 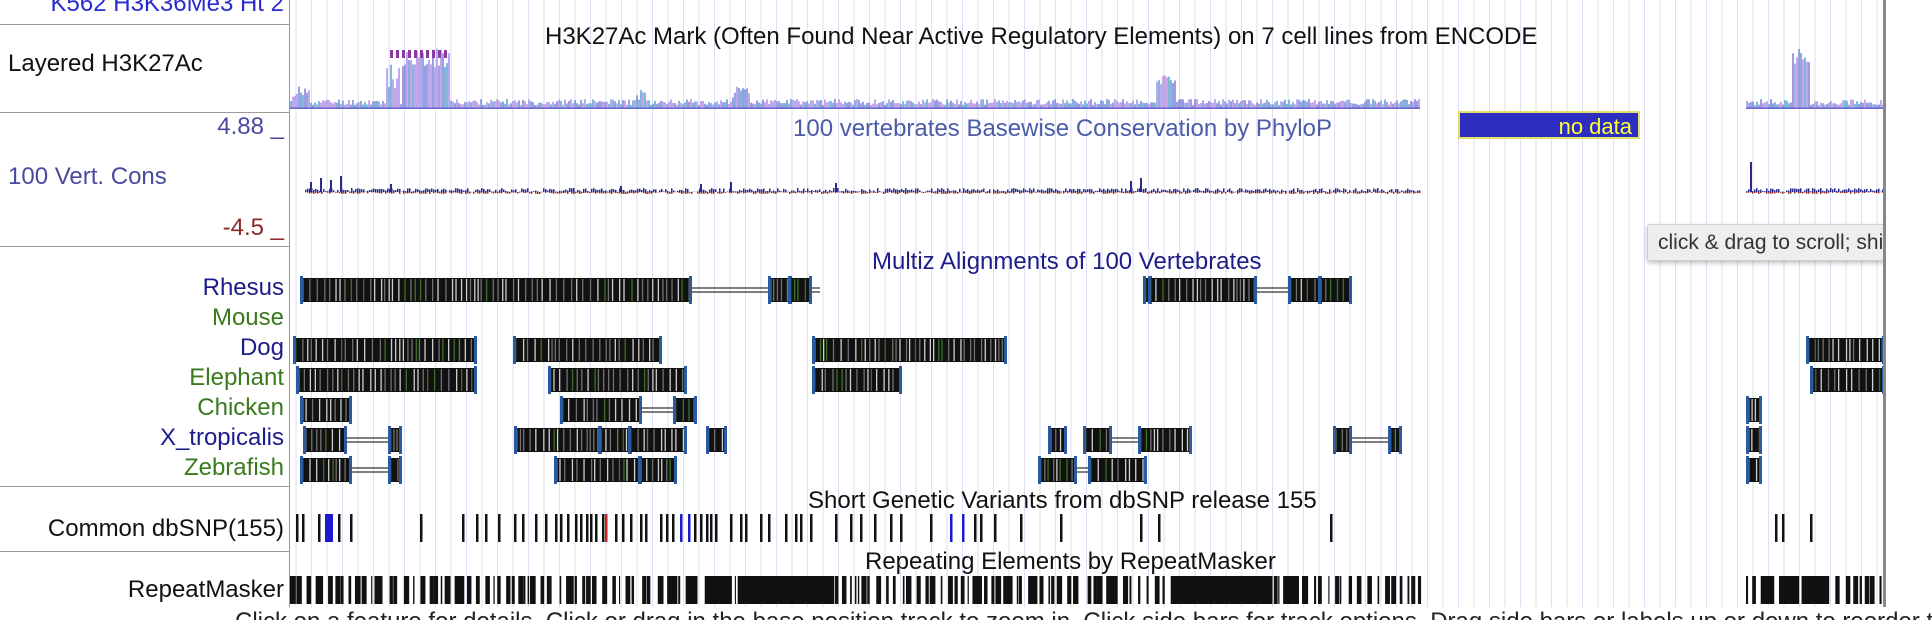 I want to click on signal-peak-cap, so click(x=421, y=54).